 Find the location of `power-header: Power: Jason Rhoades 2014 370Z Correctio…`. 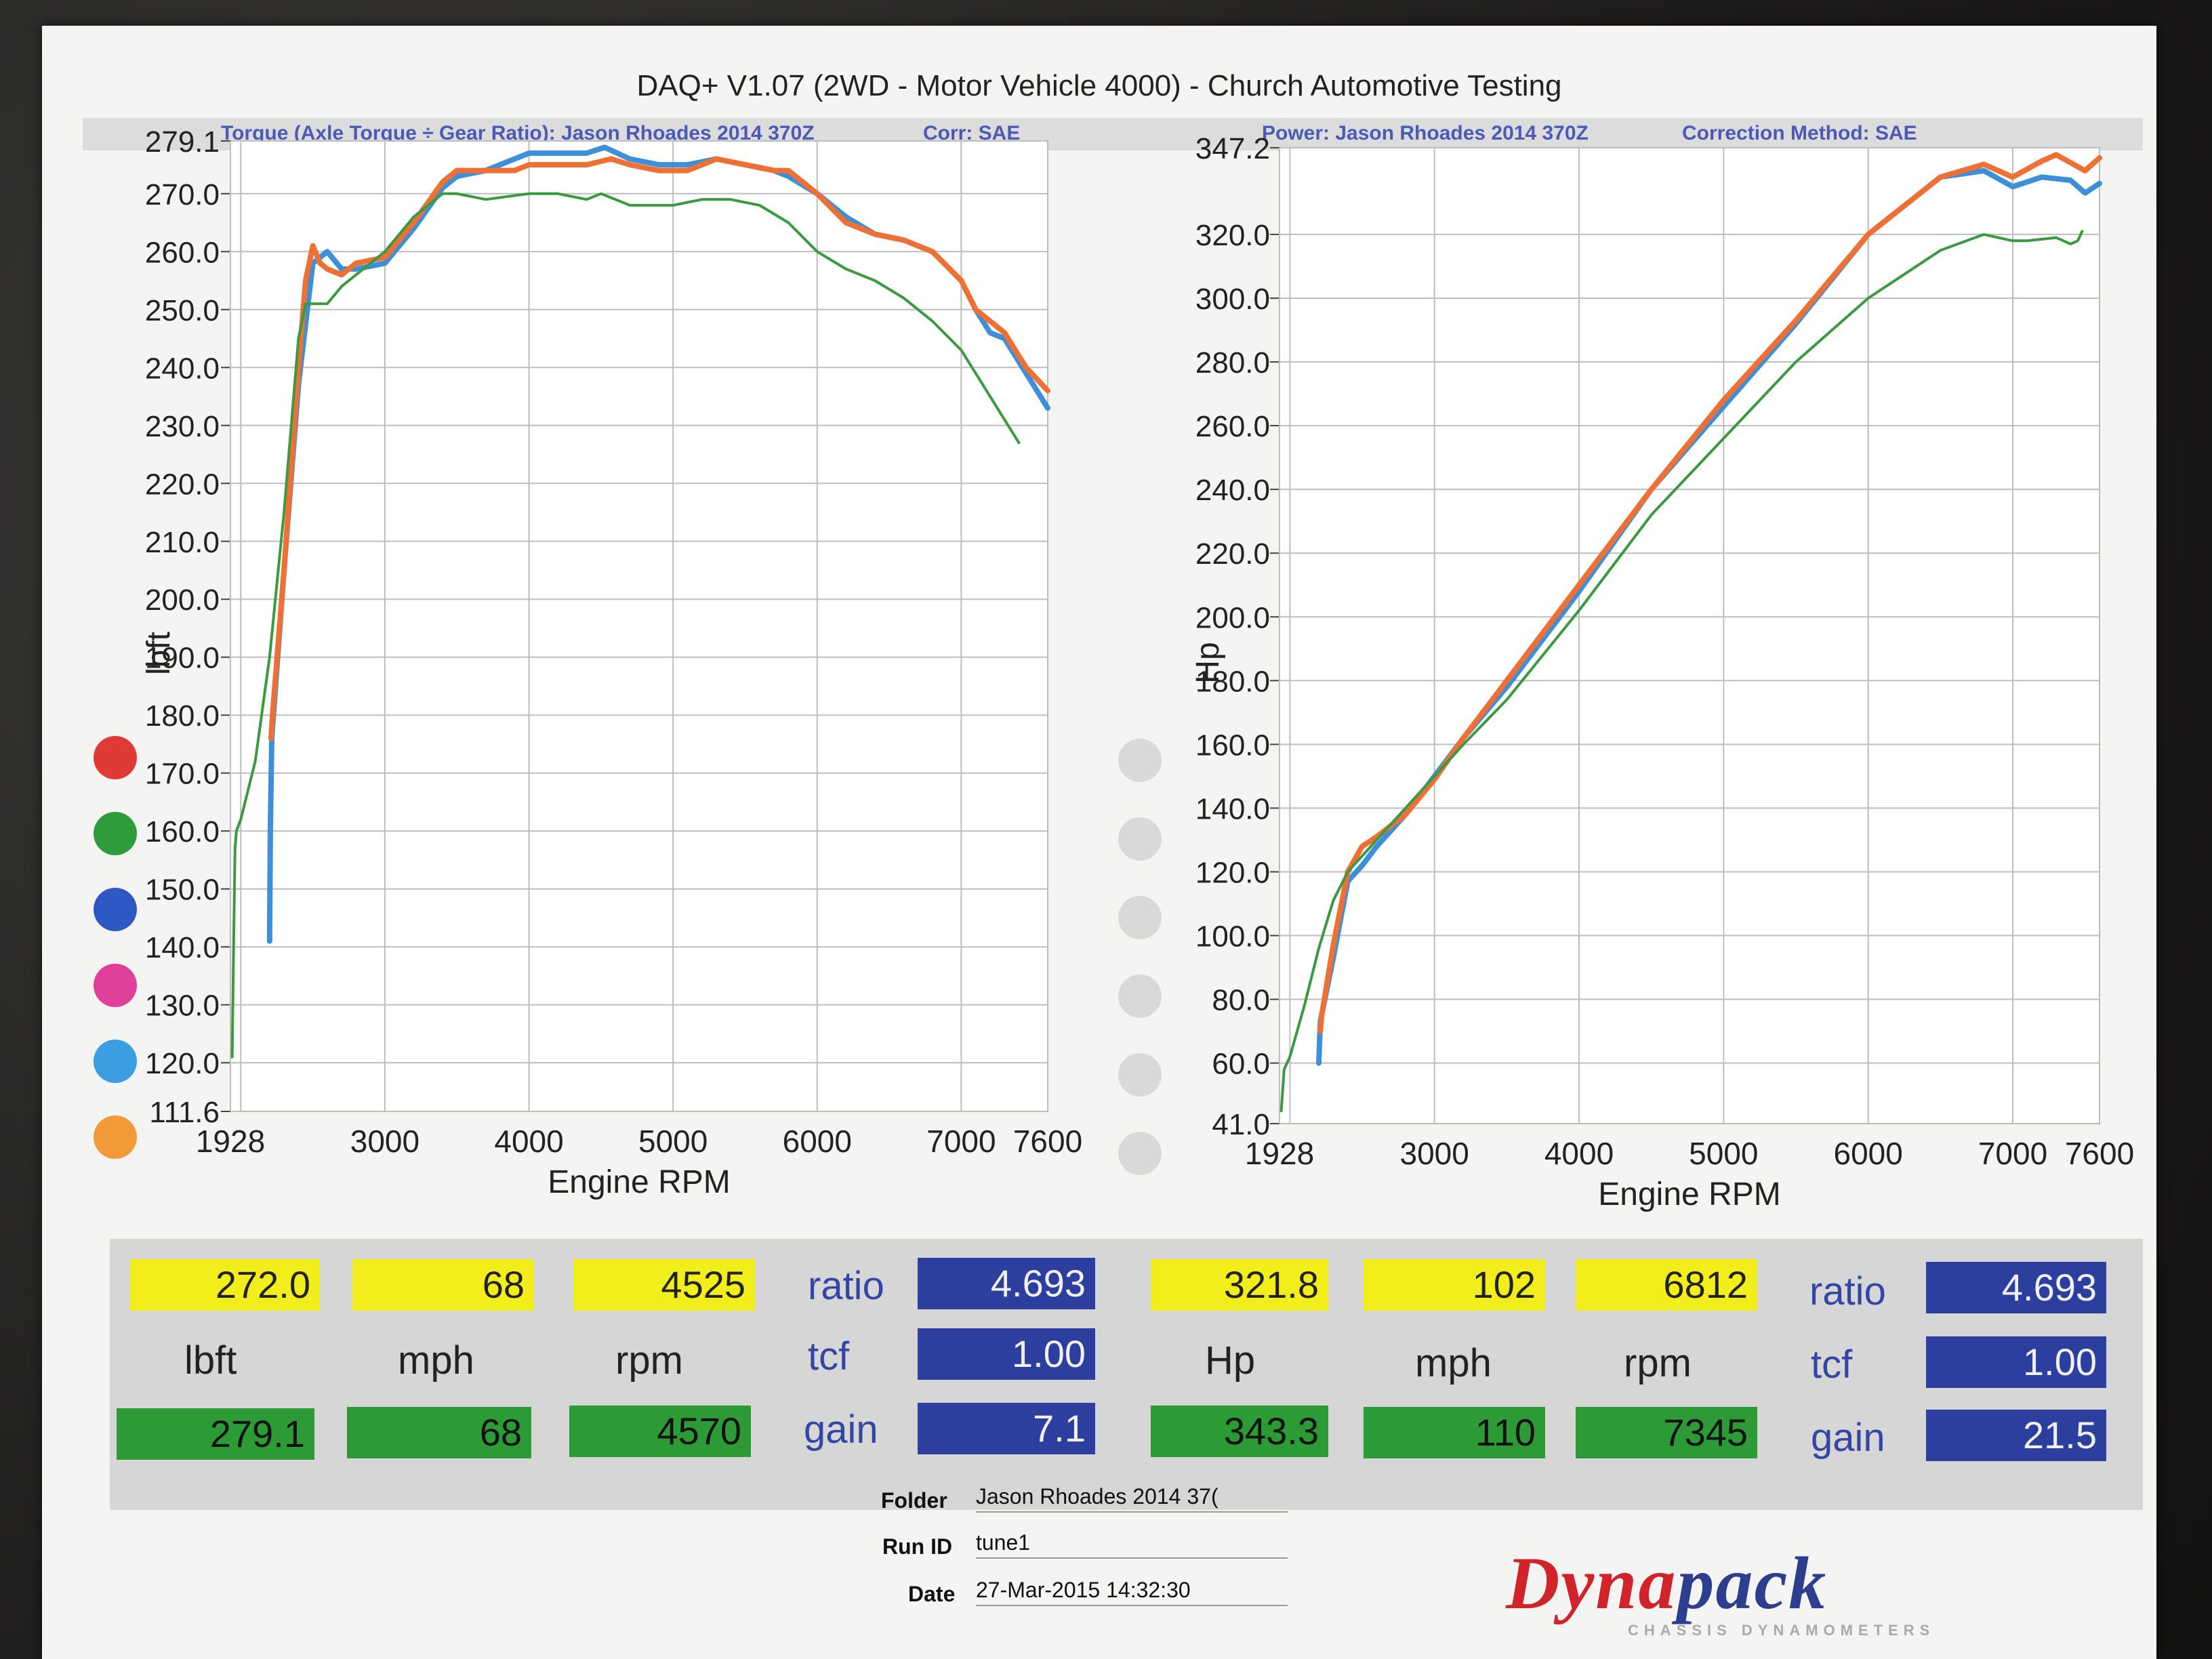

power-header: Power: Jason Rhoades 2014 370Z Correctio… is located at coordinates (1634, 134).